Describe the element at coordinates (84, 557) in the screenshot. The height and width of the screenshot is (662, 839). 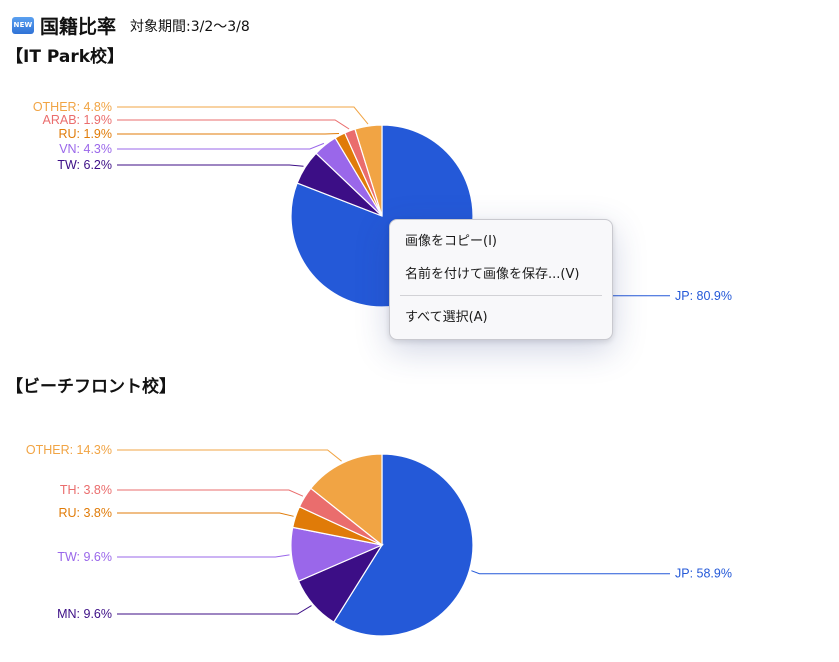
I see `slice-label-tw-c2: TW: 9.6%` at that location.